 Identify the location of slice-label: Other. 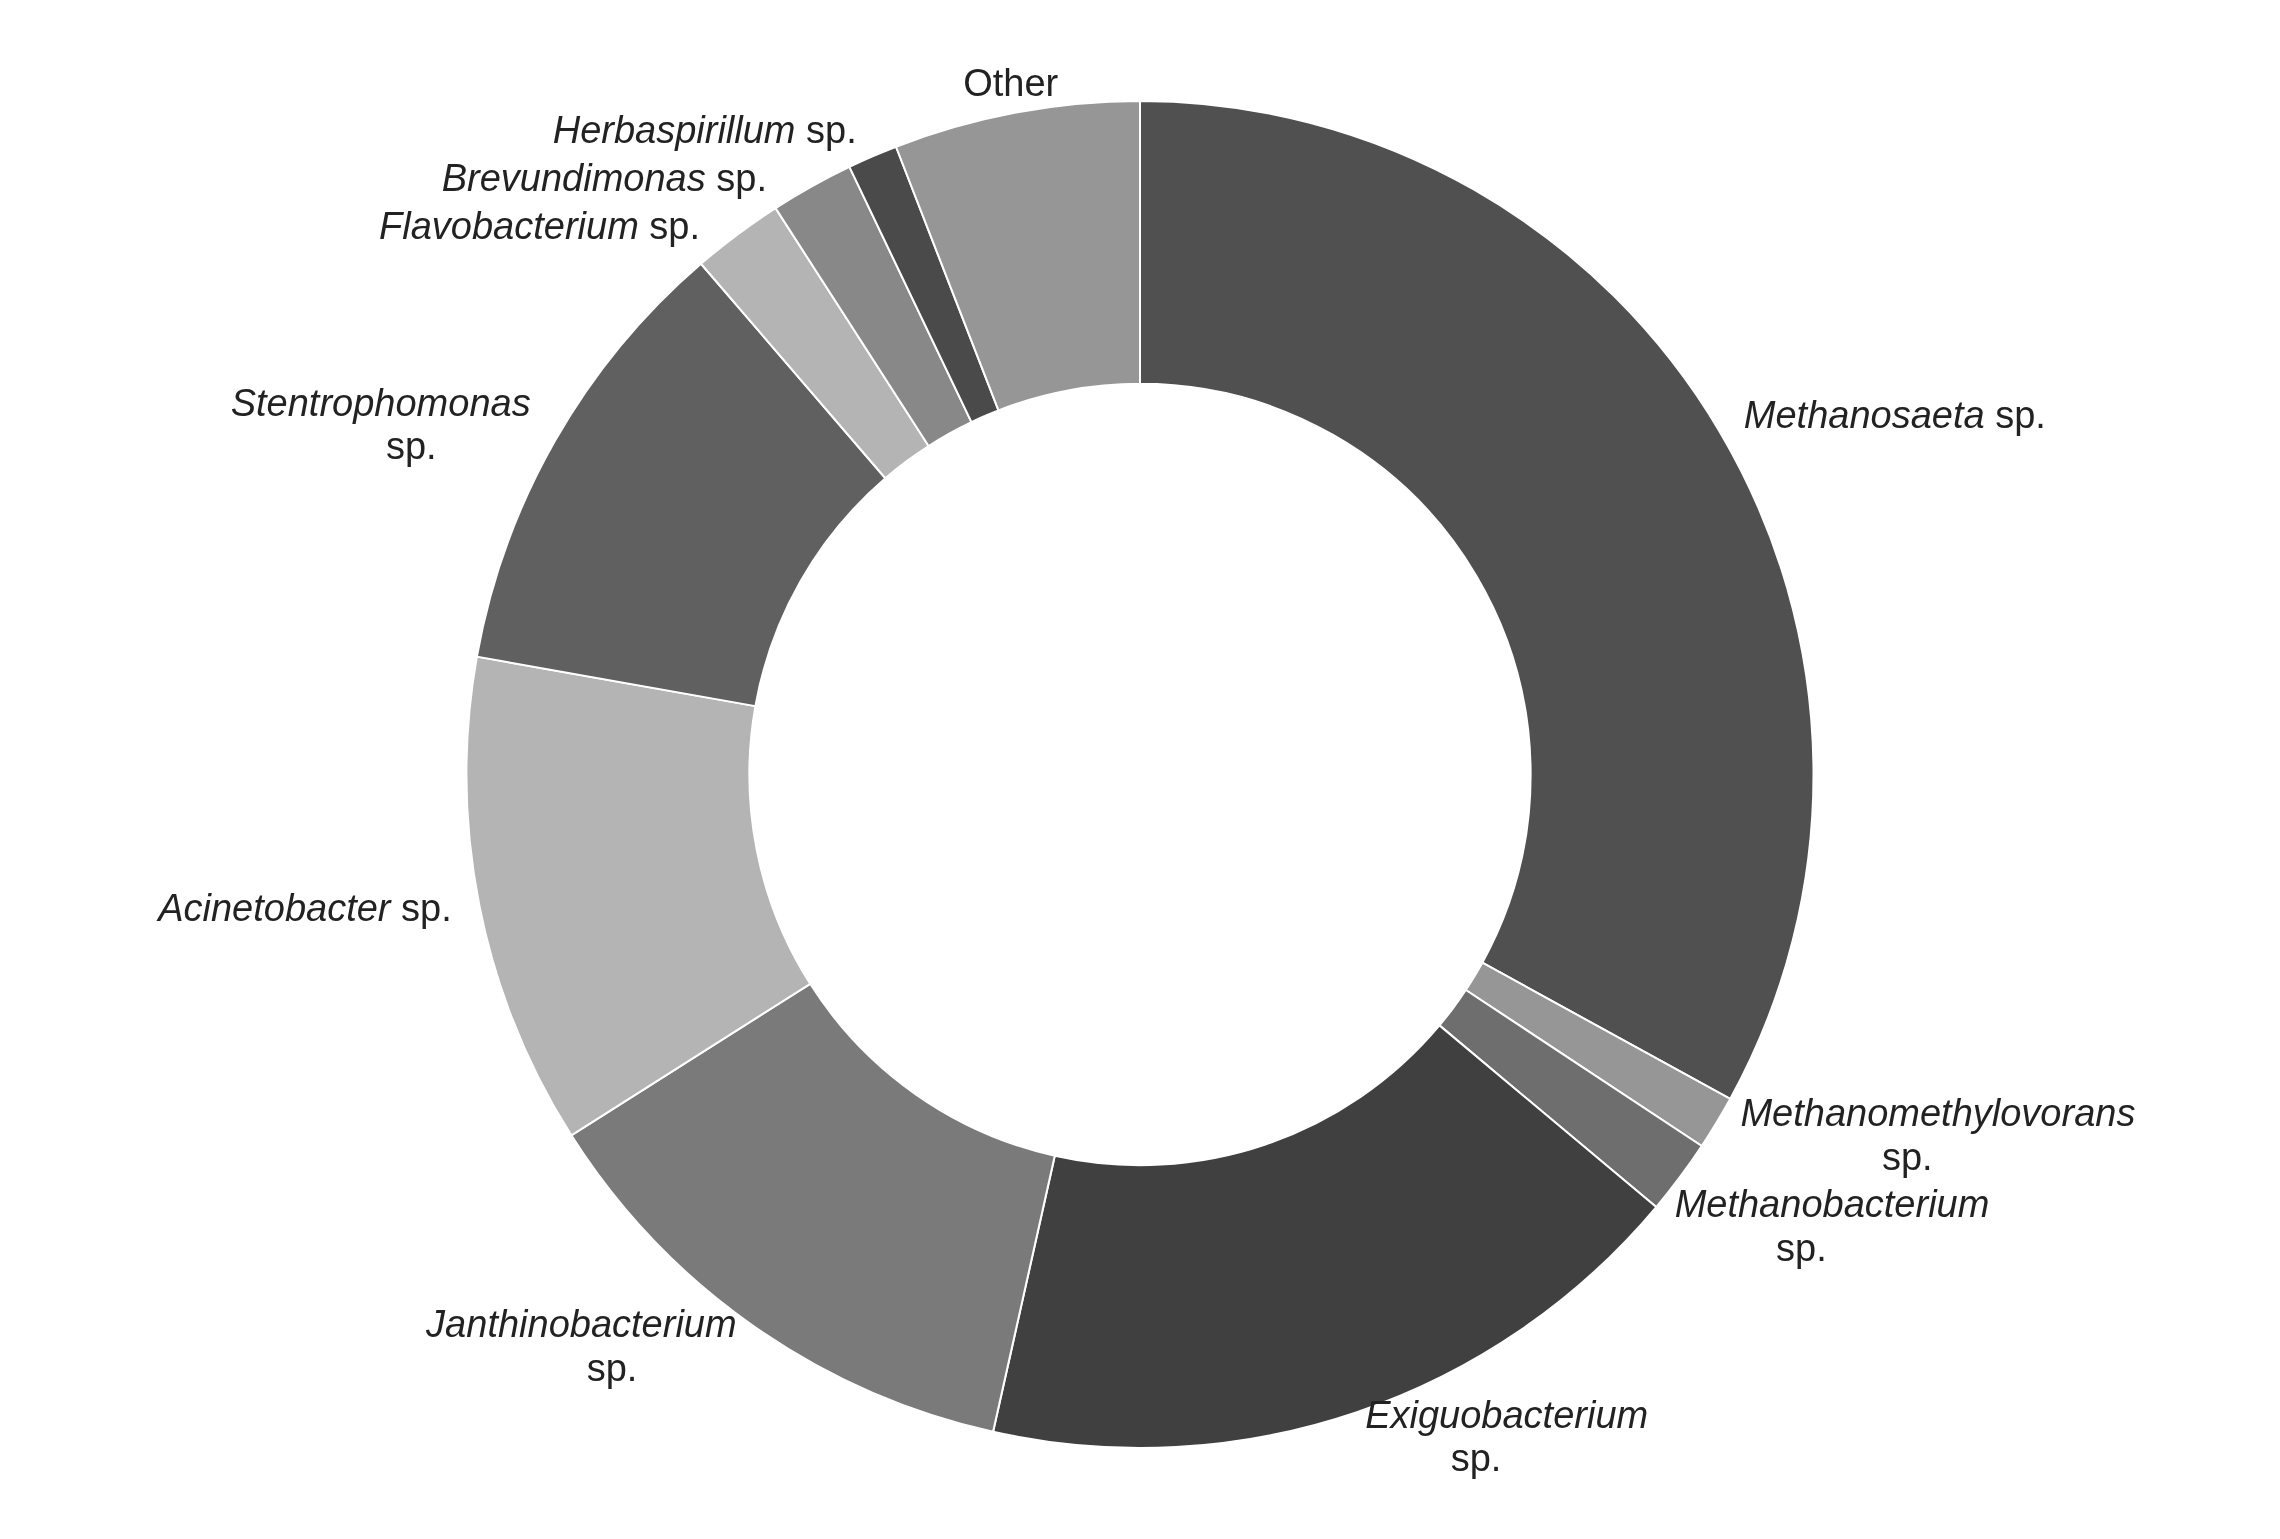
(1011, 82).